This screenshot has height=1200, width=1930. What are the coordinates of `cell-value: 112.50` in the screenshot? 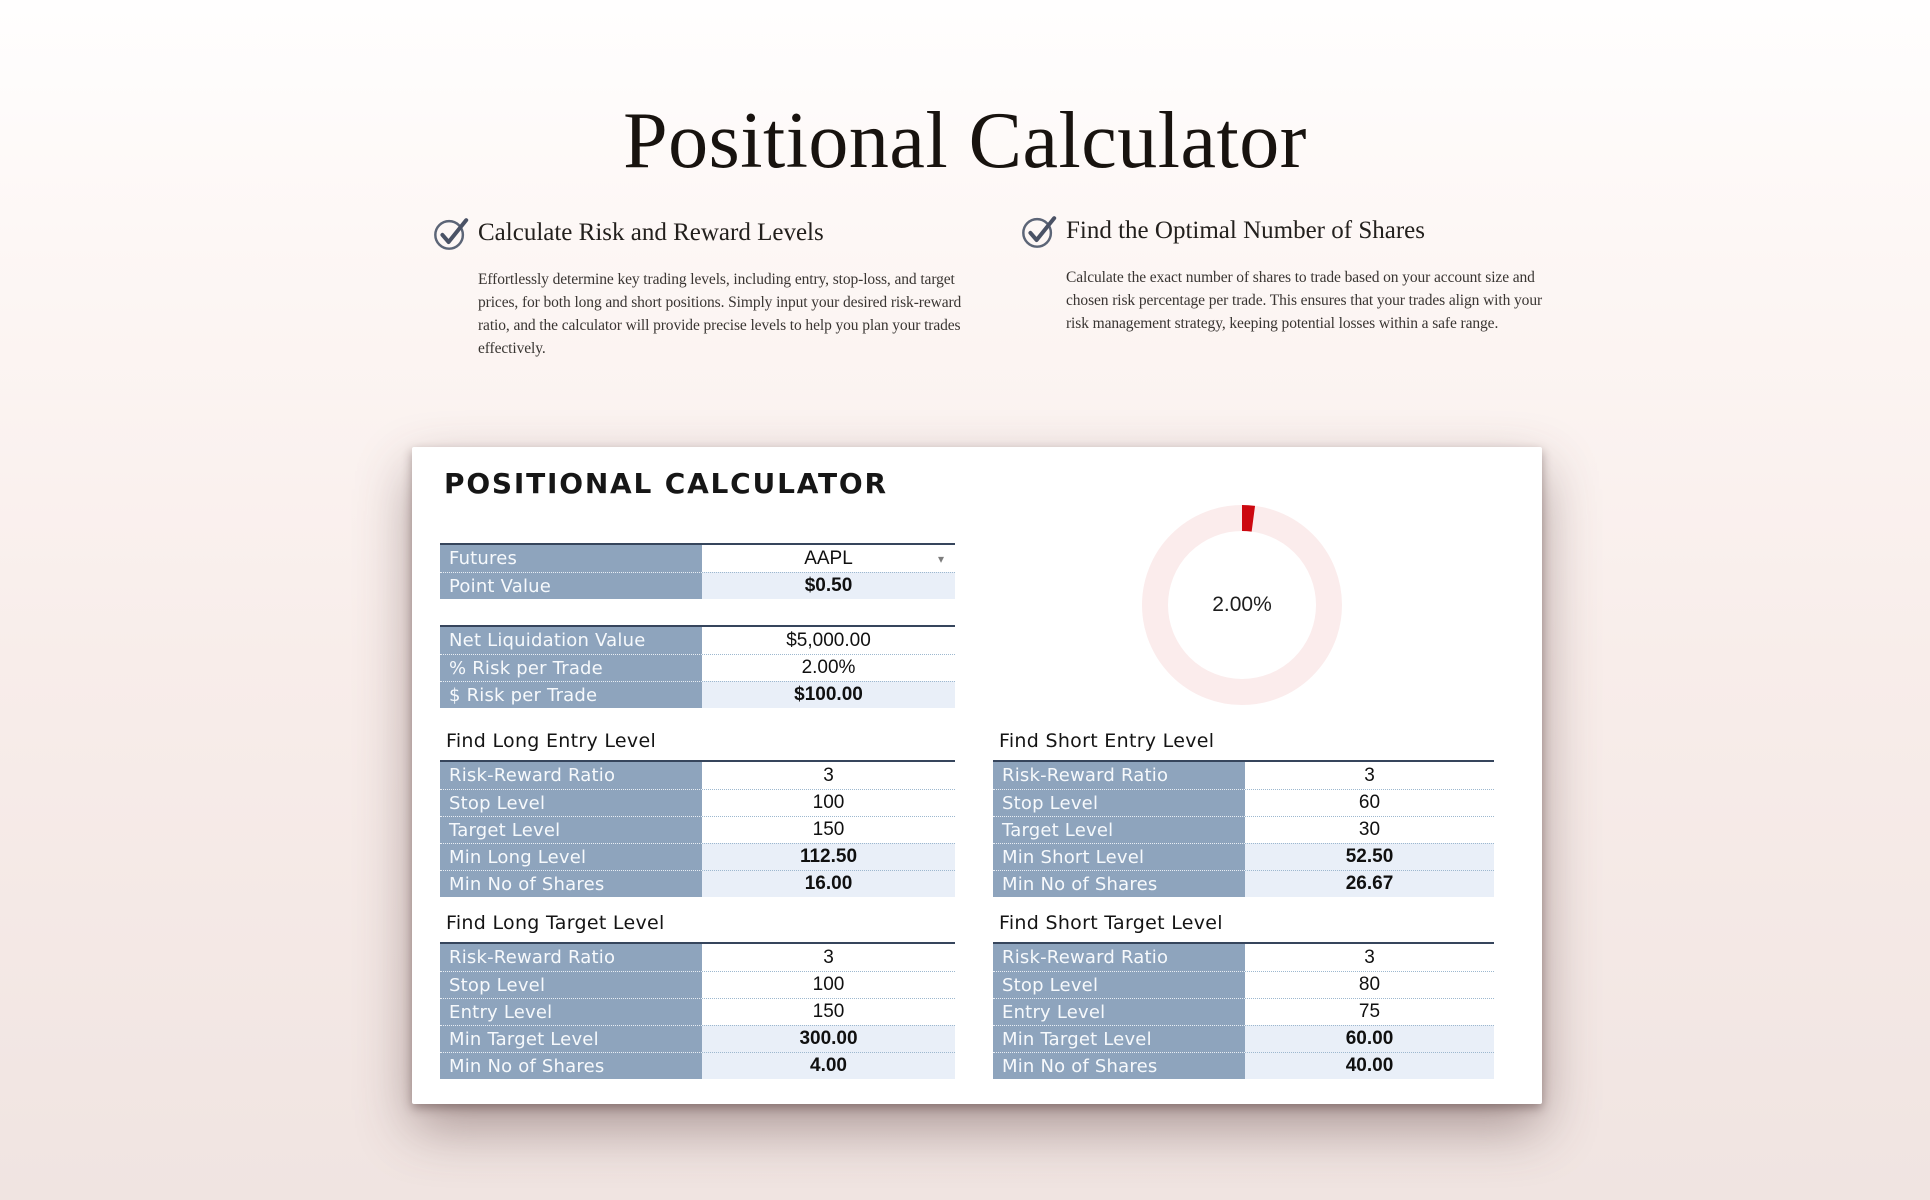 It's located at (828, 856).